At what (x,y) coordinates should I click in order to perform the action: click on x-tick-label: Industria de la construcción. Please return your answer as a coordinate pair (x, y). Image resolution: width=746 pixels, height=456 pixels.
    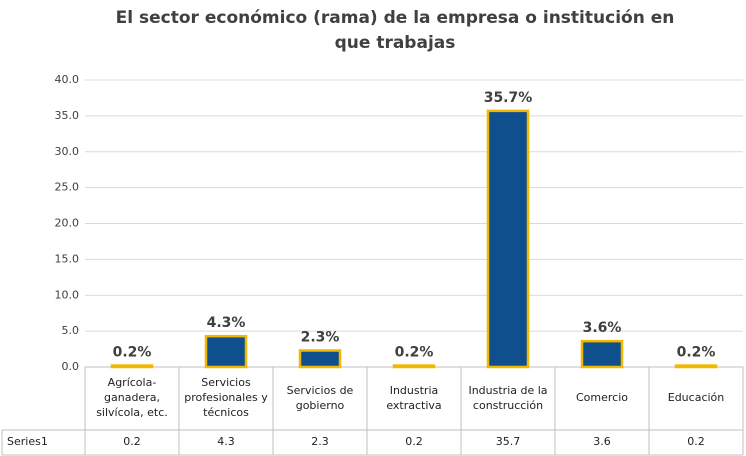
    Looking at the image, I should click on (508, 397).